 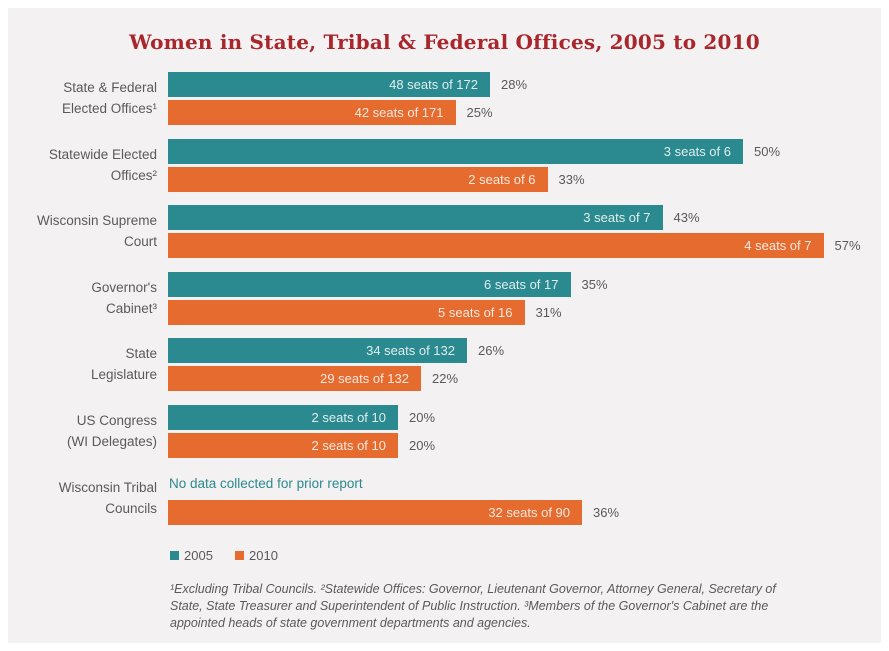 What do you see at coordinates (239, 555) in the screenshot?
I see `legend-swatch-2010` at bounding box center [239, 555].